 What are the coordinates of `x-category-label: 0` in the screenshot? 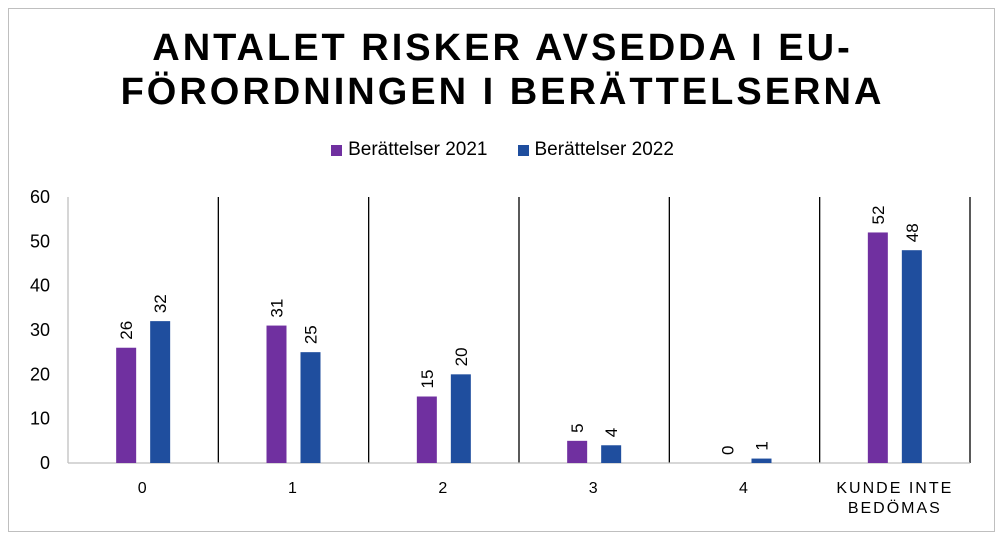 It's located at (143, 488).